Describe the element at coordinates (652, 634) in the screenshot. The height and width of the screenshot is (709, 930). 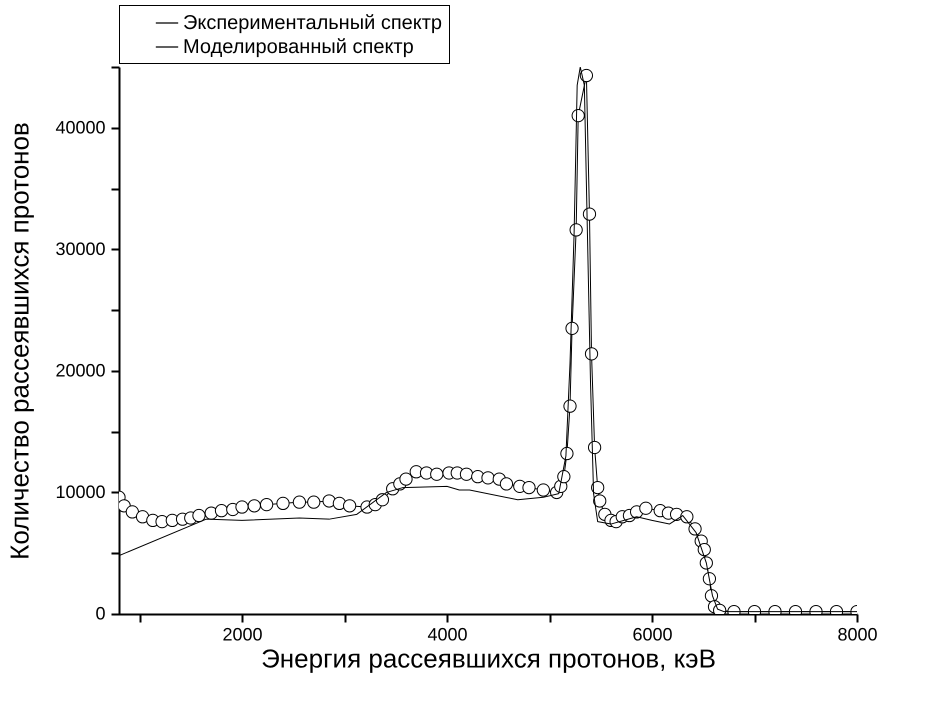
I see `x-tick-label: 6000` at that location.